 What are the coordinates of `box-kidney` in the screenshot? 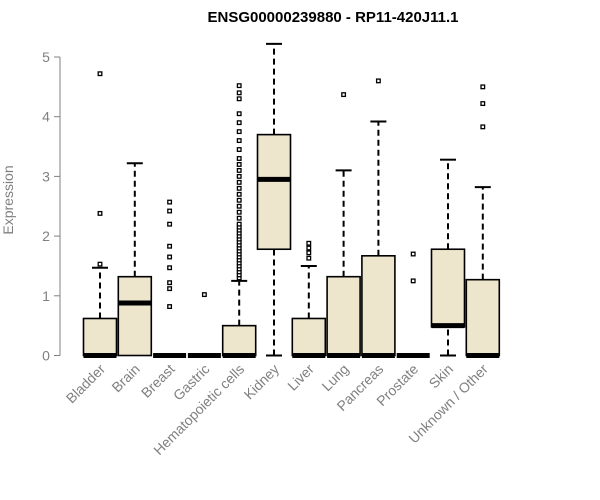 It's located at (274, 199).